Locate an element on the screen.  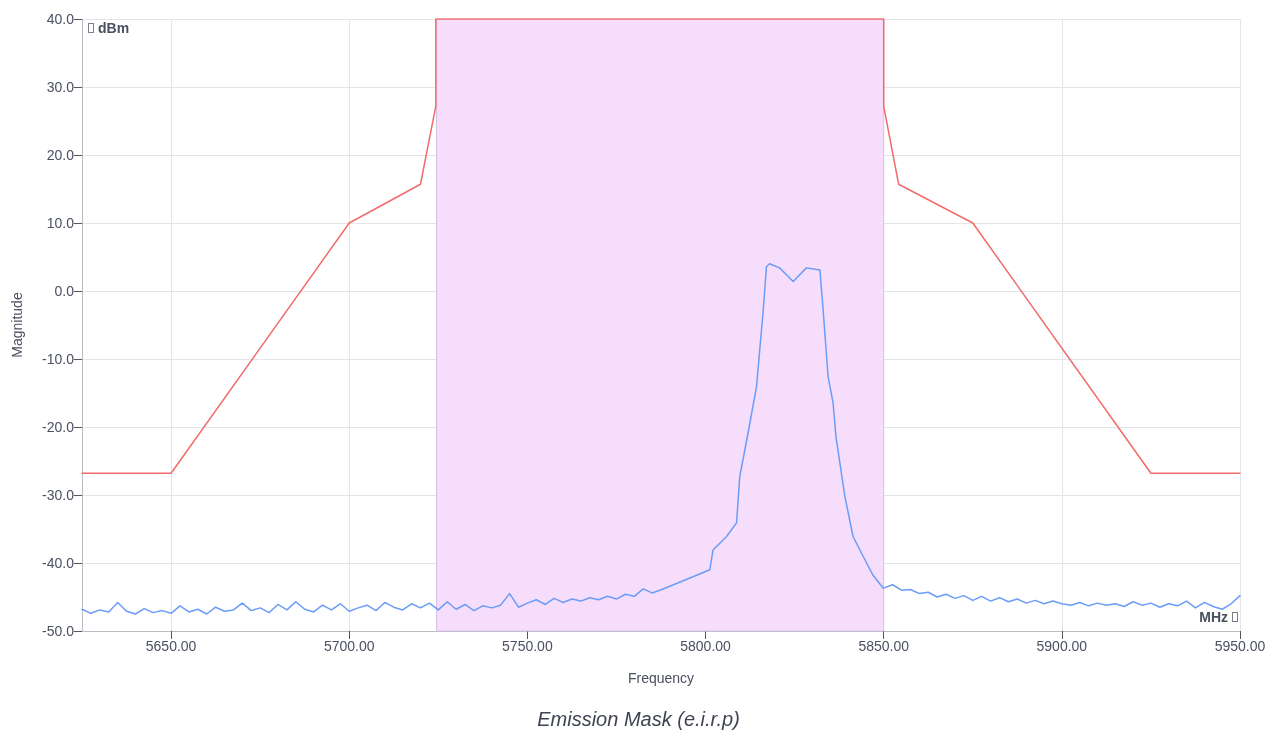
y-tick-label: -10.0 is located at coordinates (58, 359).